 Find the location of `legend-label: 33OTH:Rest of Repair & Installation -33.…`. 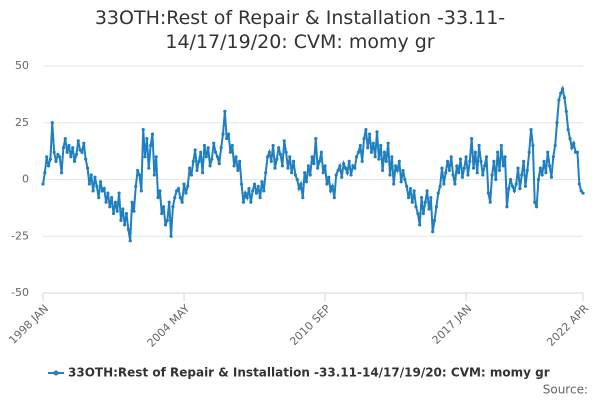

legend-label: 33OTH:Rest of Repair & Installation -33.… is located at coordinates (309, 373).